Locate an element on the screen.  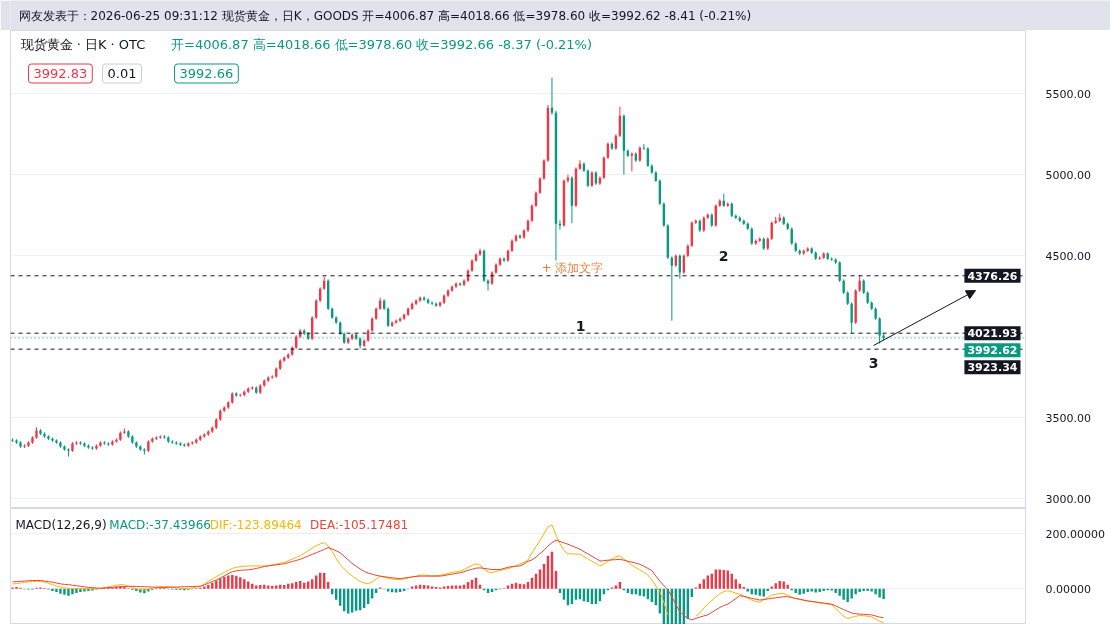
annotation: 2 is located at coordinates (723, 255).